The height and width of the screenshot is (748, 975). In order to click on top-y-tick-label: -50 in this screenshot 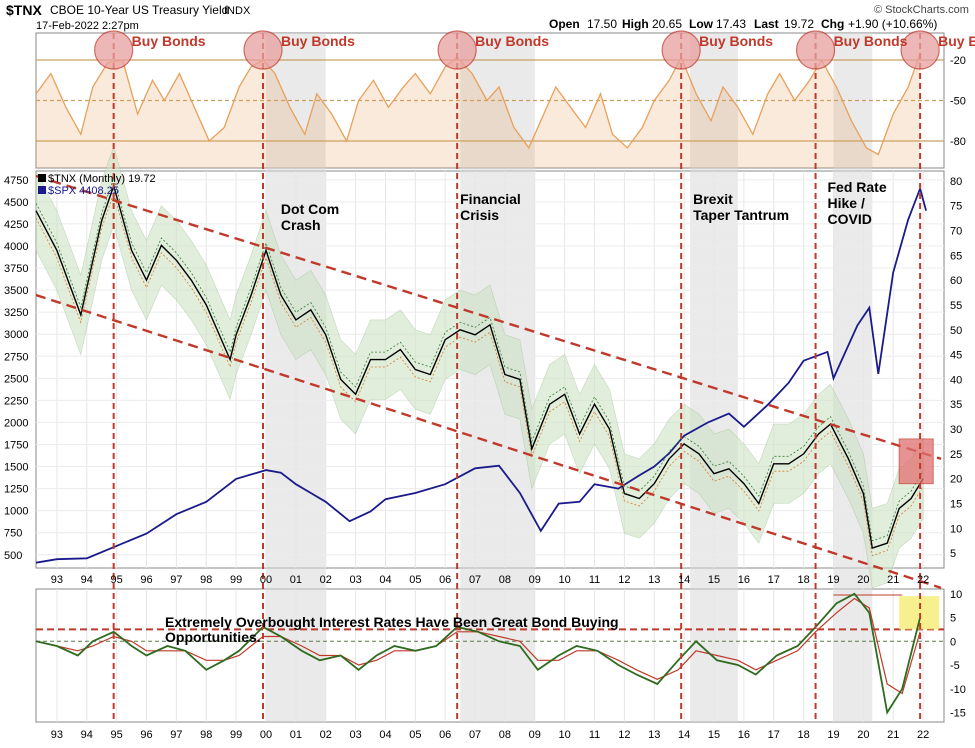, I will do `click(958, 102)`.